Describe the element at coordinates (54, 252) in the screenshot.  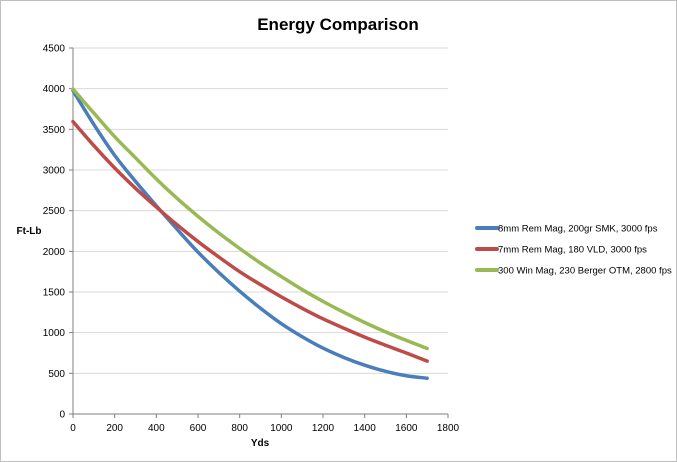
I see `y-tick-label: 2000` at that location.